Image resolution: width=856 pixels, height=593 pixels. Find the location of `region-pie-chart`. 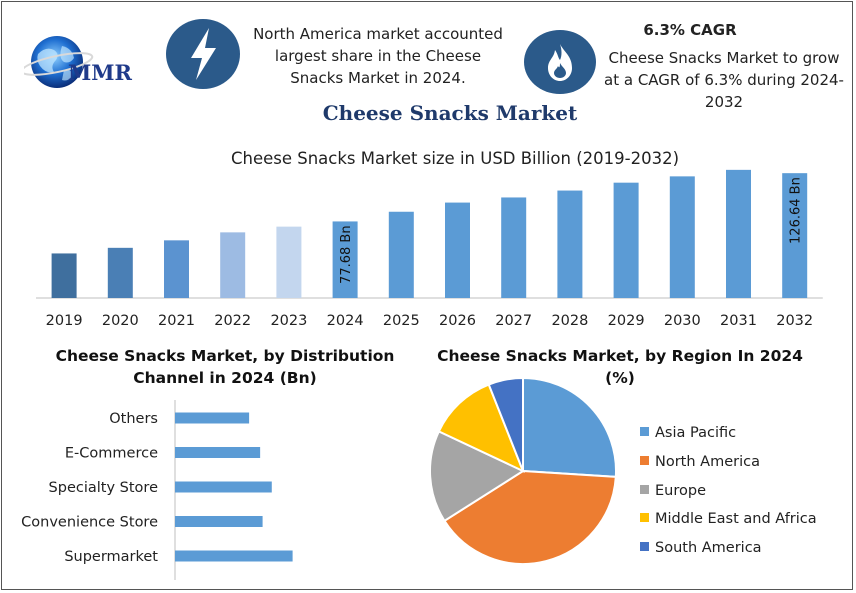

region-pie-chart is located at coordinates (523, 470).